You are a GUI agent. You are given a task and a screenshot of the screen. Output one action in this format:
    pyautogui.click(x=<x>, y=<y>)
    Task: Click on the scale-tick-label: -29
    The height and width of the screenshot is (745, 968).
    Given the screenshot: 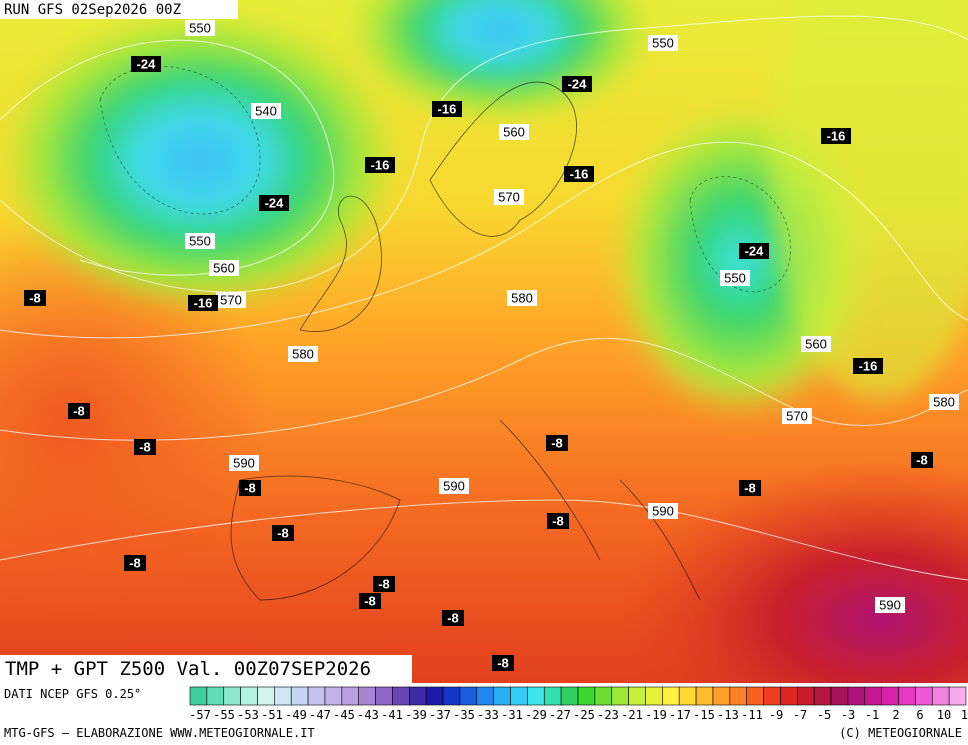 What is the action you would take?
    pyautogui.click(x=536, y=715)
    